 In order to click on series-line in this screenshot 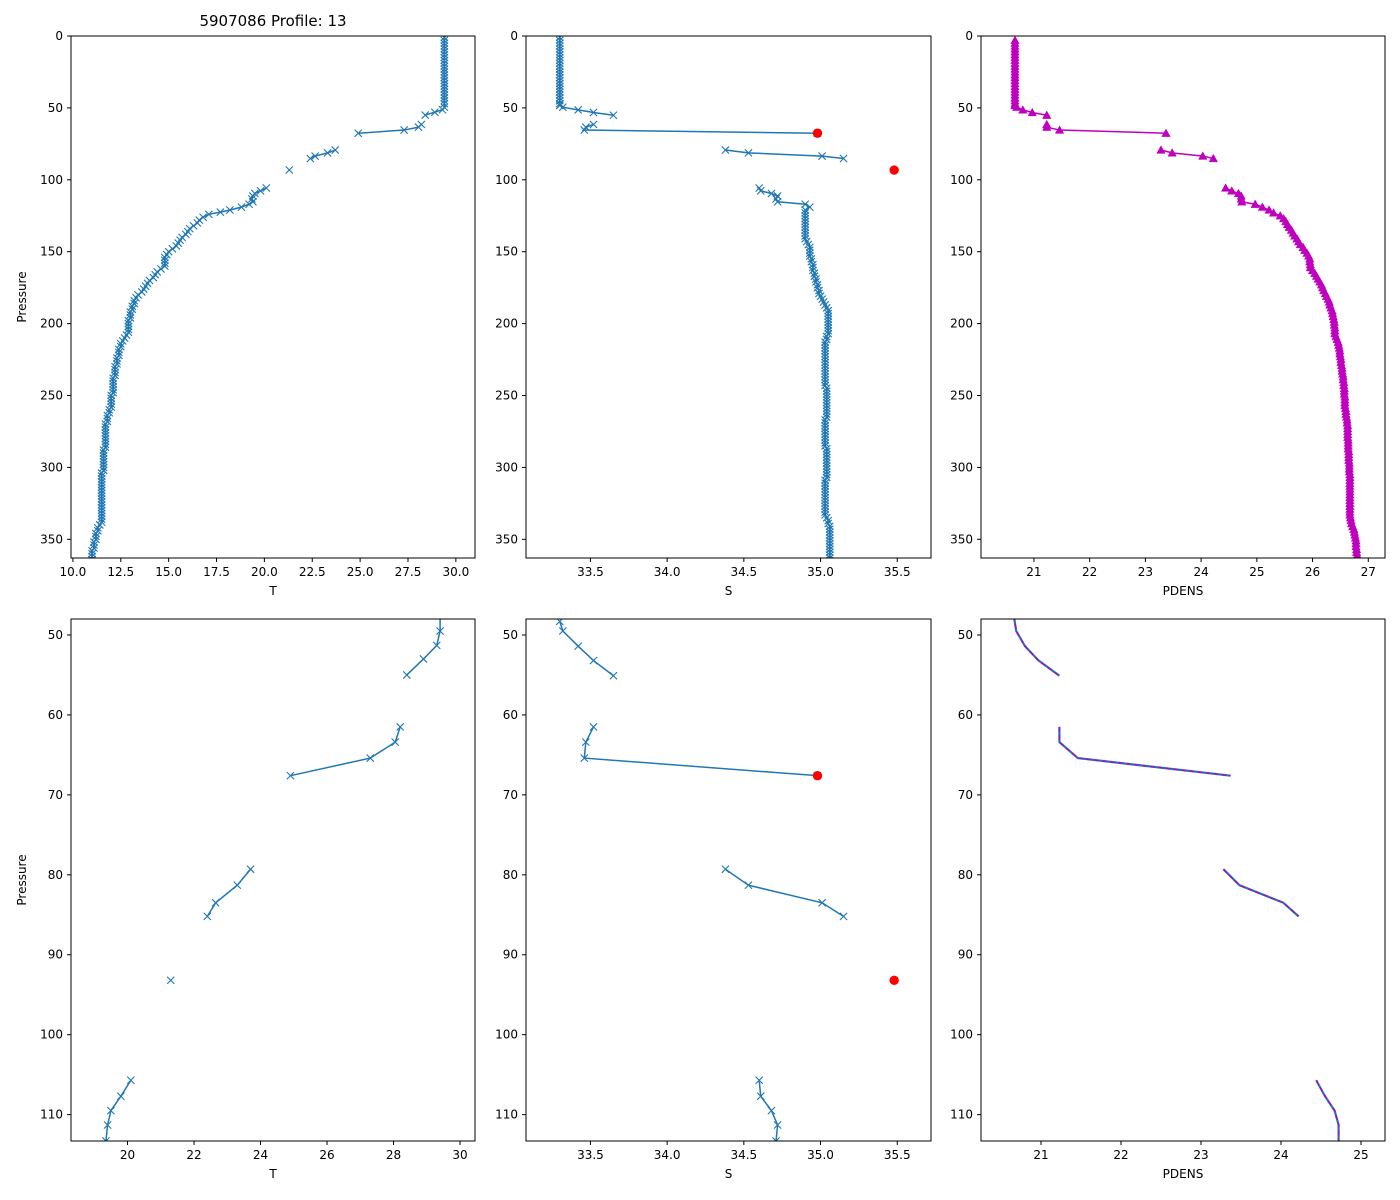, I will do `click(586, 76)`.